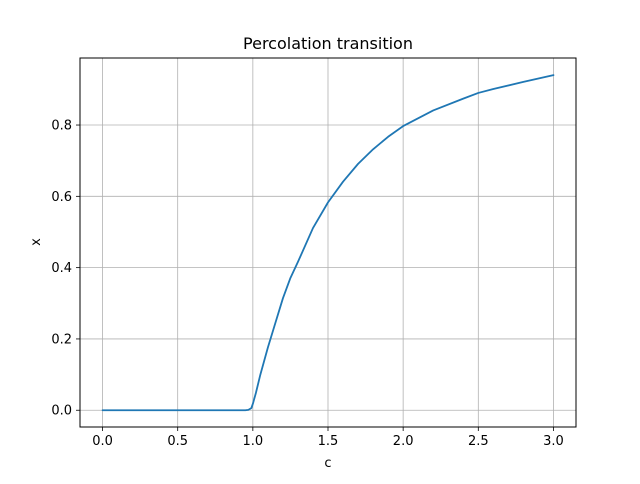 The width and height of the screenshot is (640, 484). Describe the element at coordinates (327, 463) in the screenshot. I see `x-axis-label: c` at that location.